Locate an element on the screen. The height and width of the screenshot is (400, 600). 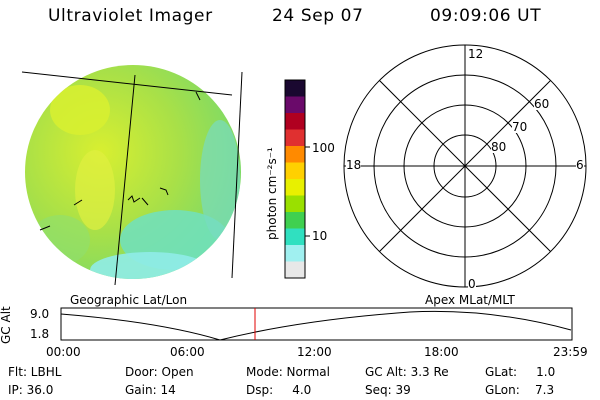
instrument-title: Ultraviolet Imager is located at coordinates (130, 16).